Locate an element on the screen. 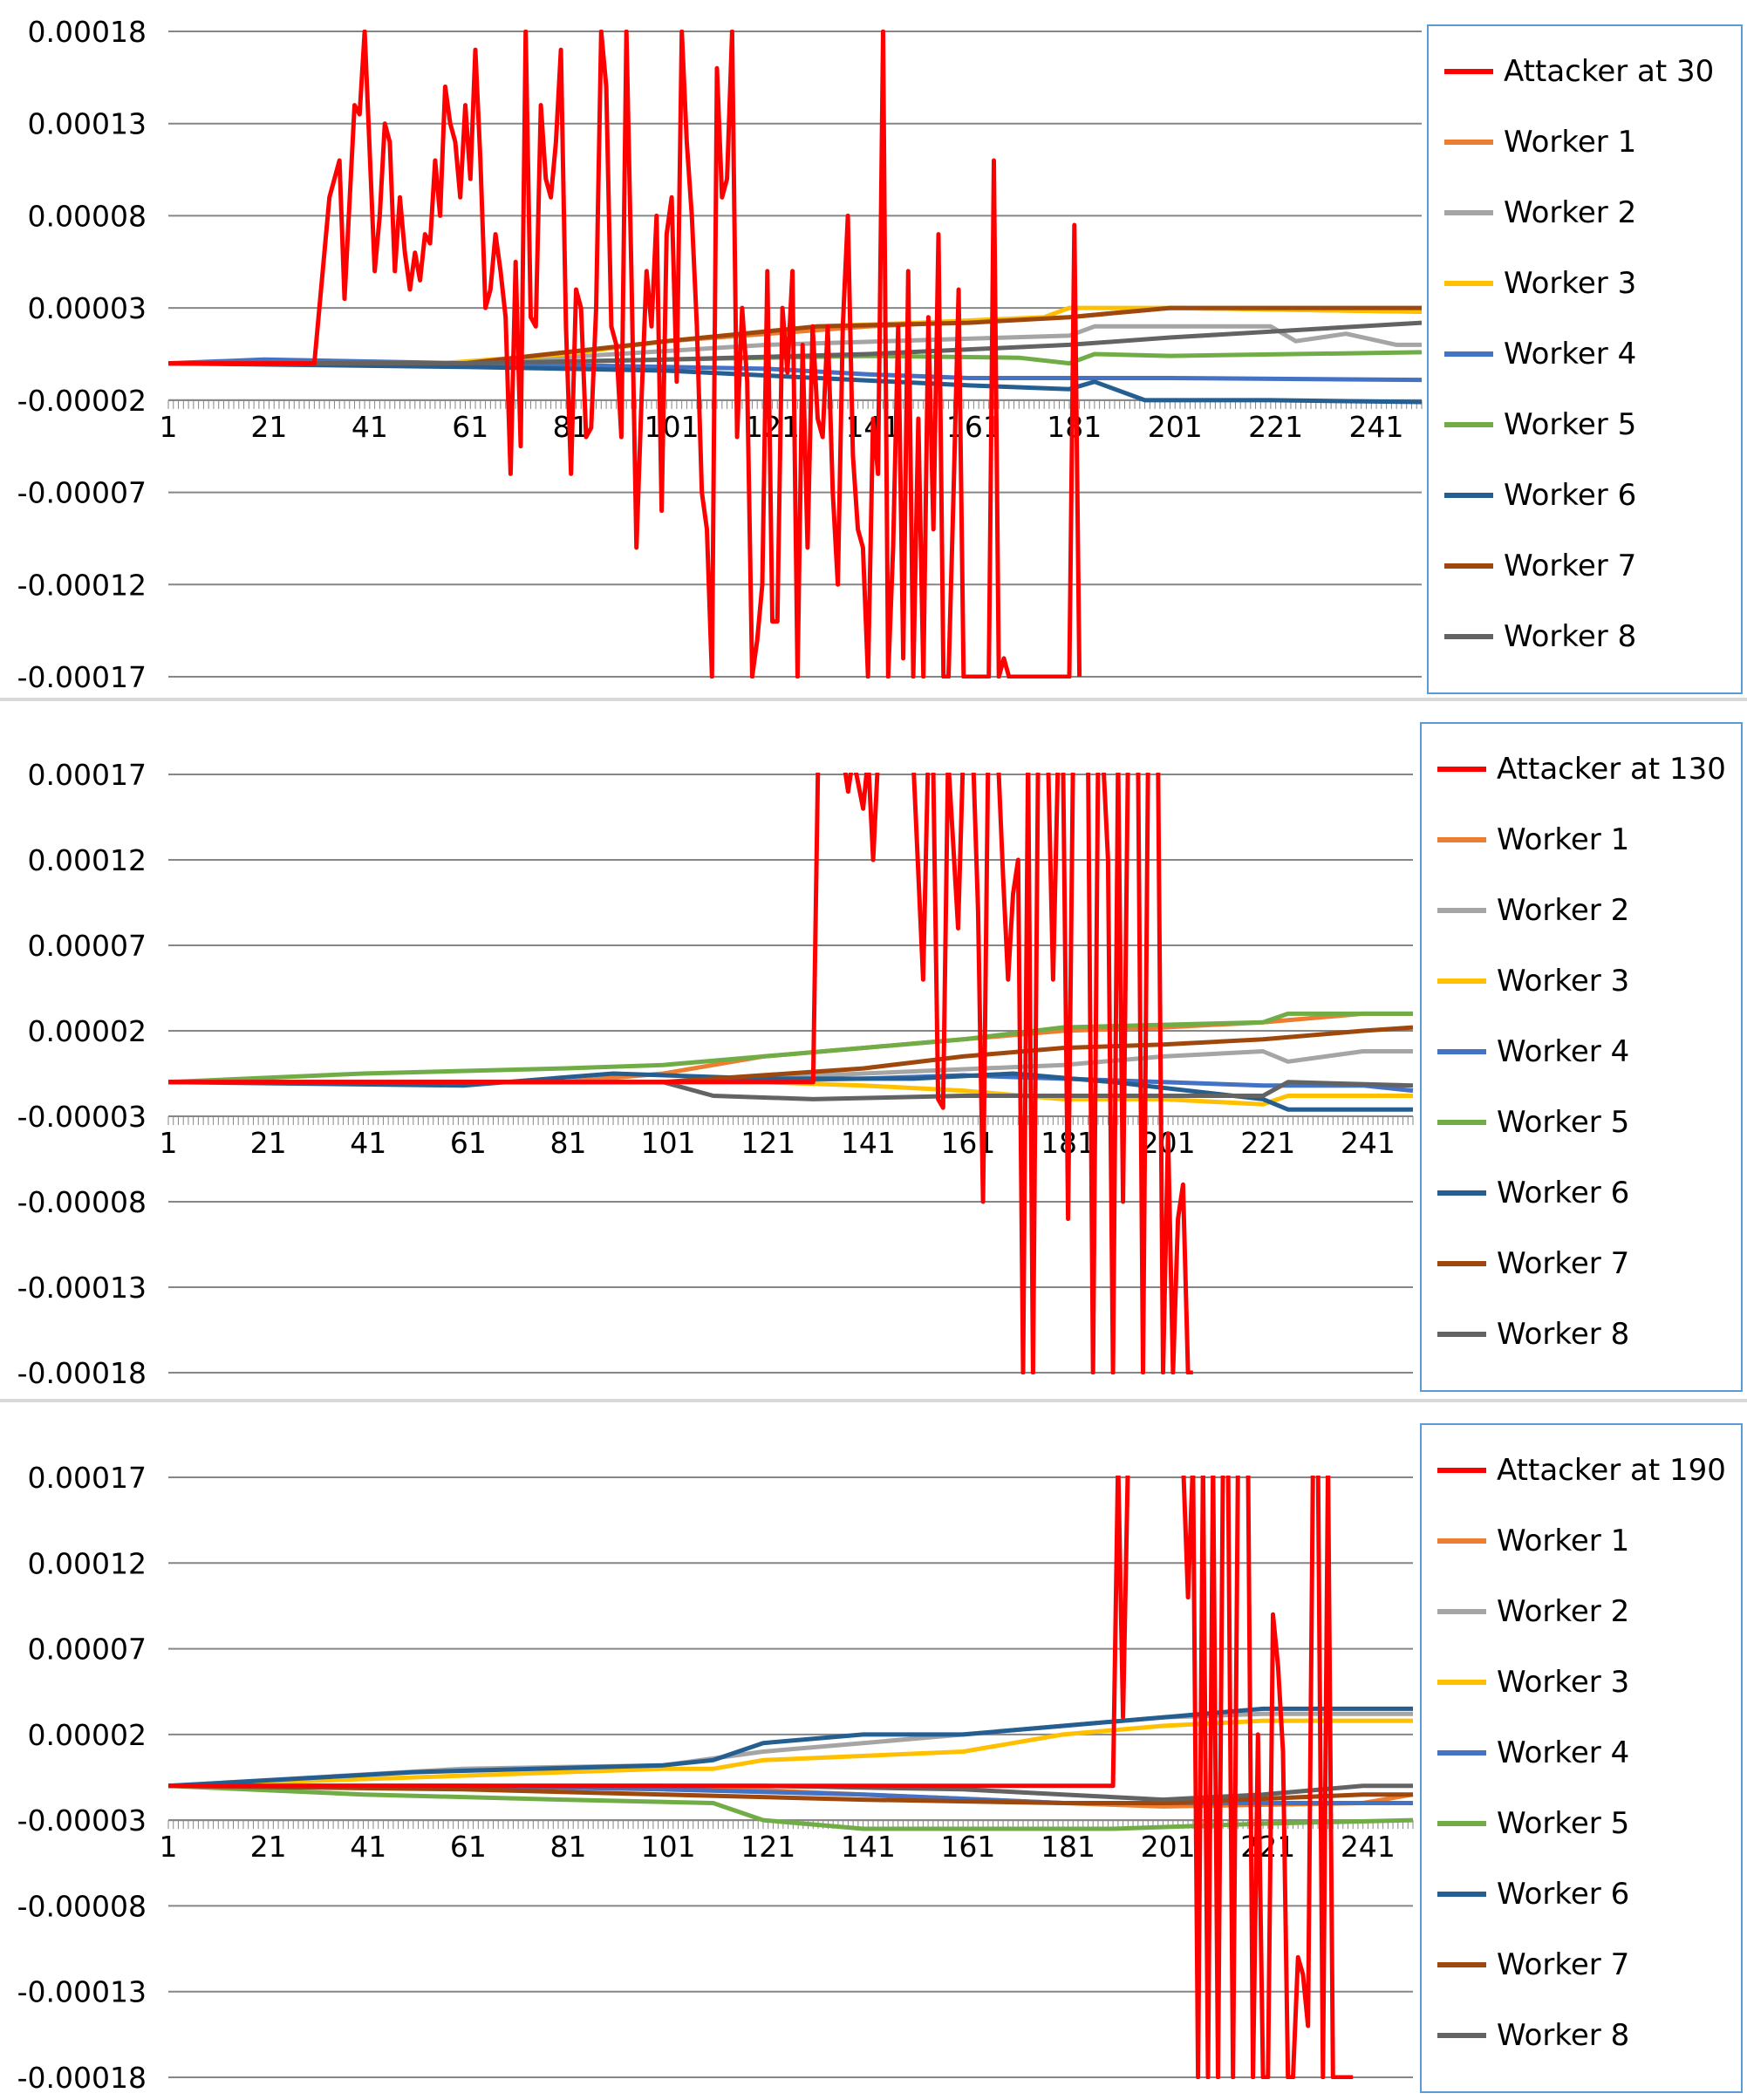 The image size is (1747, 2100). y-tick-label: 0.00018 is located at coordinates (87, 32).